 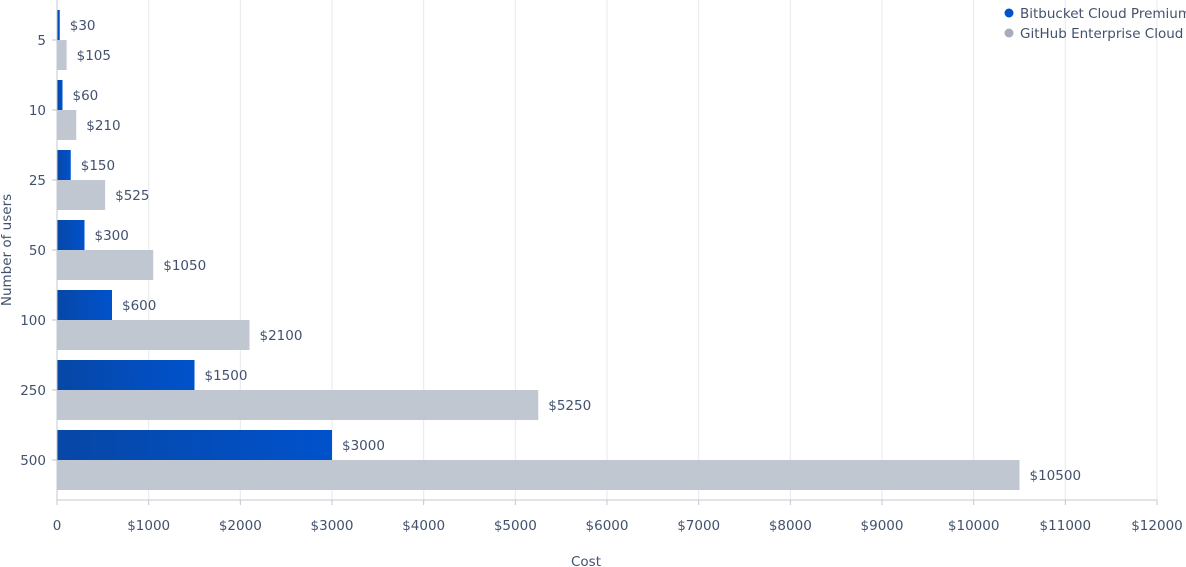 I want to click on data-label: $2100, so click(x=281, y=336).